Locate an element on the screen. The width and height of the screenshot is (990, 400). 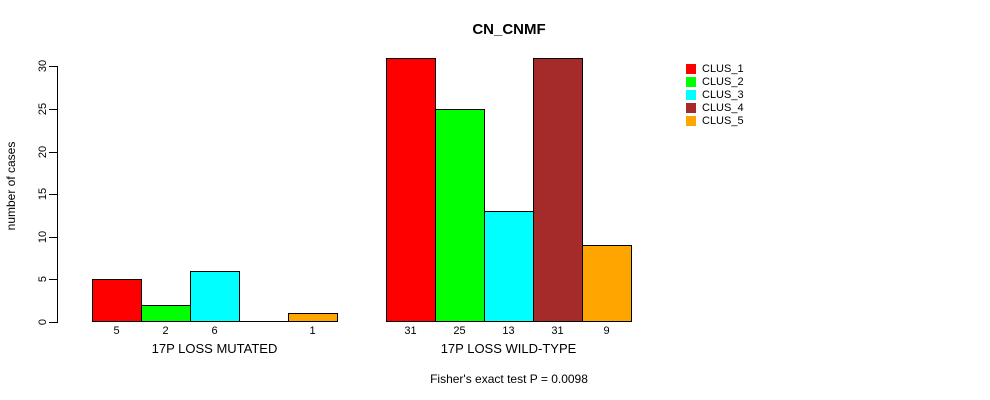
bar-clus_1-group1 is located at coordinates (117, 300).